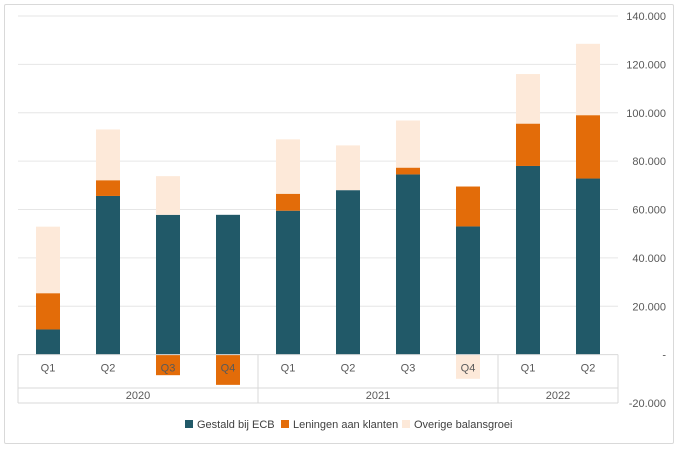  Describe the element at coordinates (138, 396) in the screenshot. I see `year-label: 2020` at that location.